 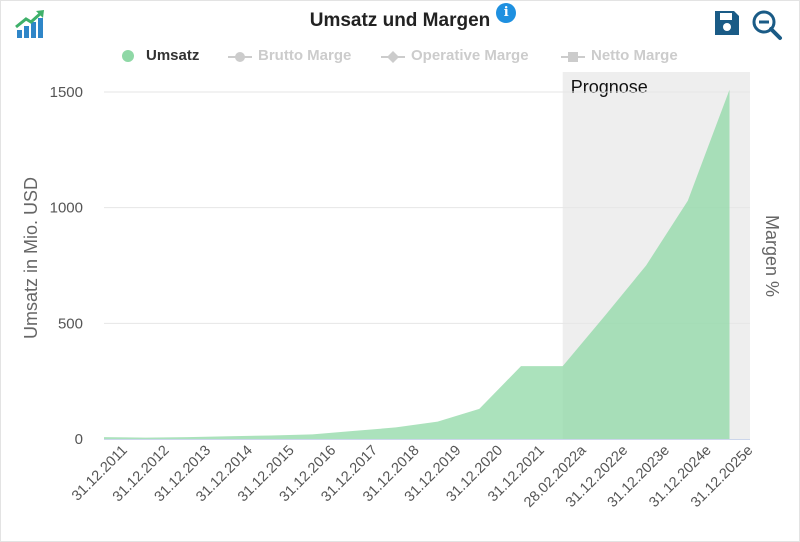 What do you see at coordinates (634, 55) in the screenshot?
I see `legend-label: Netto Marge` at bounding box center [634, 55].